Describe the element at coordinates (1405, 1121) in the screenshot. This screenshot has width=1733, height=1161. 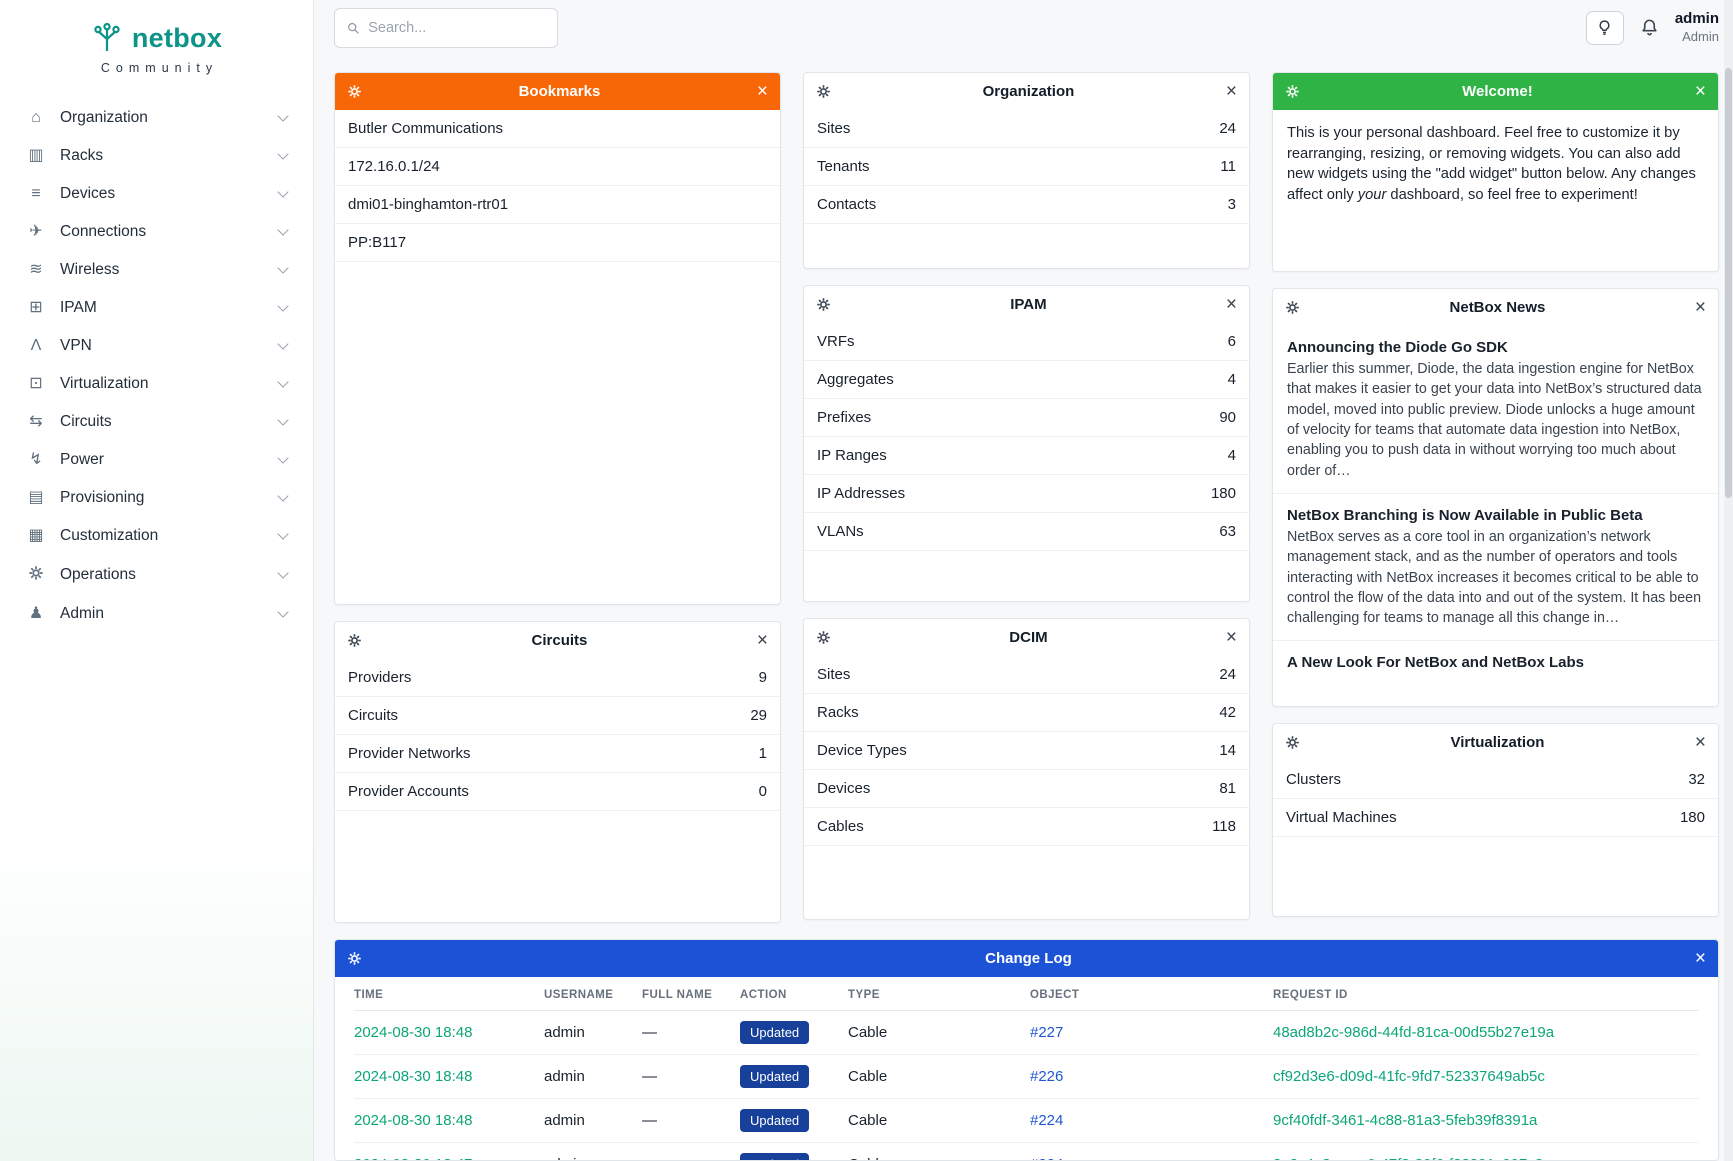
I see `changelog-request-id-link: 9cf40fdf-3461-4c88-81a3-5feb39f8391a` at that location.